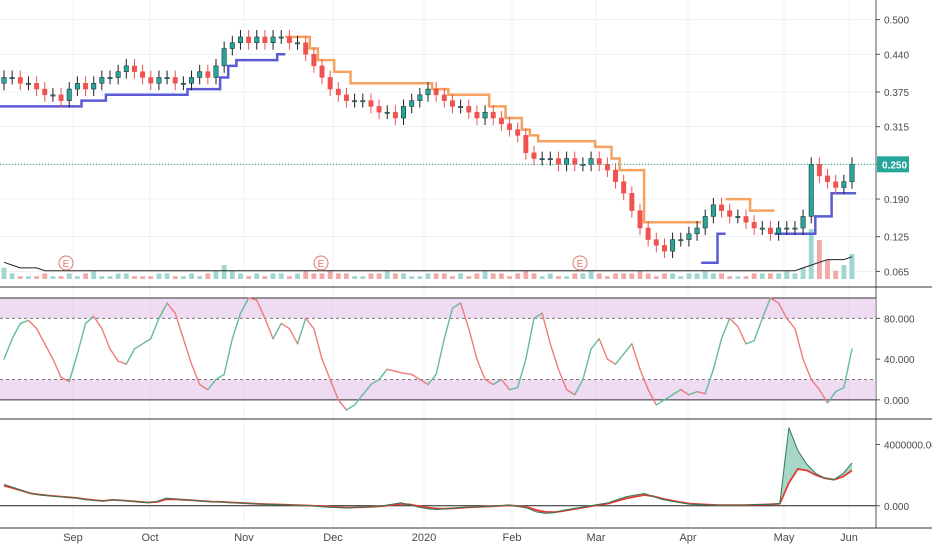  I want to click on volume-ma-line, so click(428, 264).